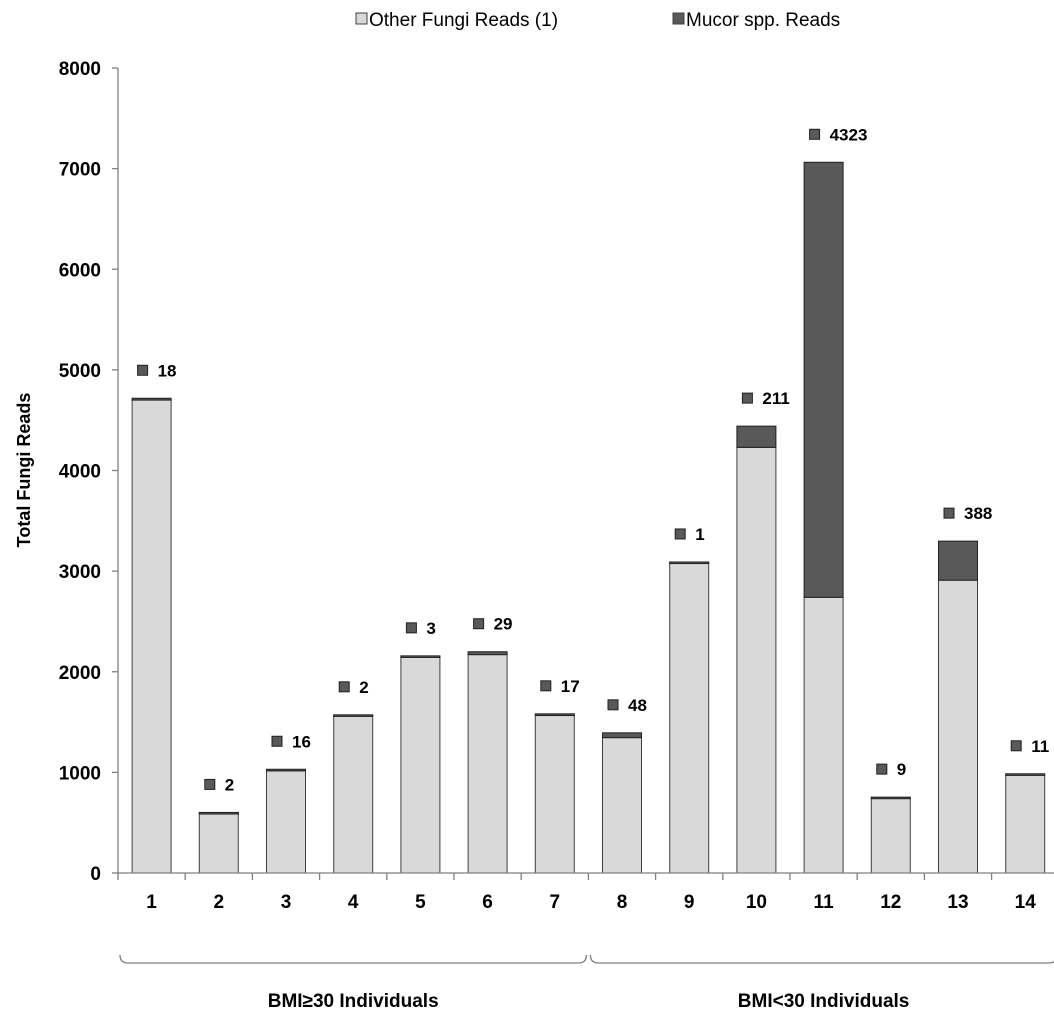  I want to click on data-label: 4323, so click(849, 134).